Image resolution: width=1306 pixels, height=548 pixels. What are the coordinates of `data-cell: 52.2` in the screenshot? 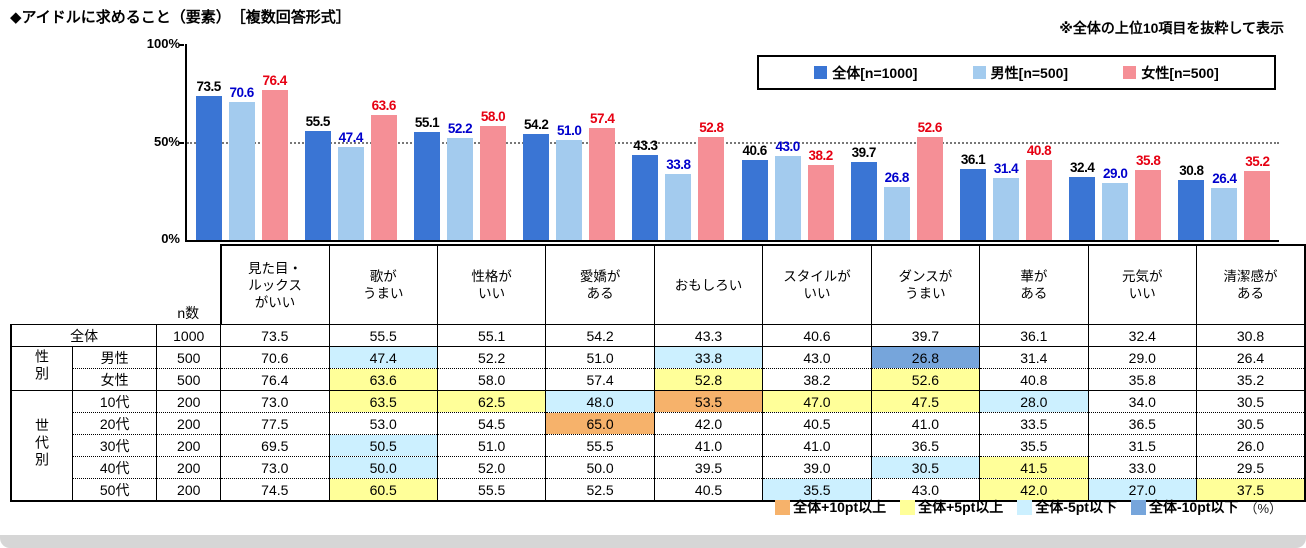 It's located at (491, 357).